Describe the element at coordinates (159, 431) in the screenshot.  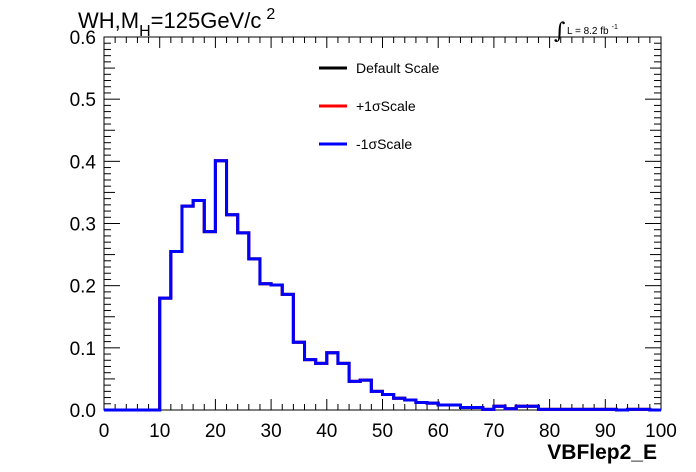
I see `x-tick-label: 10` at that location.